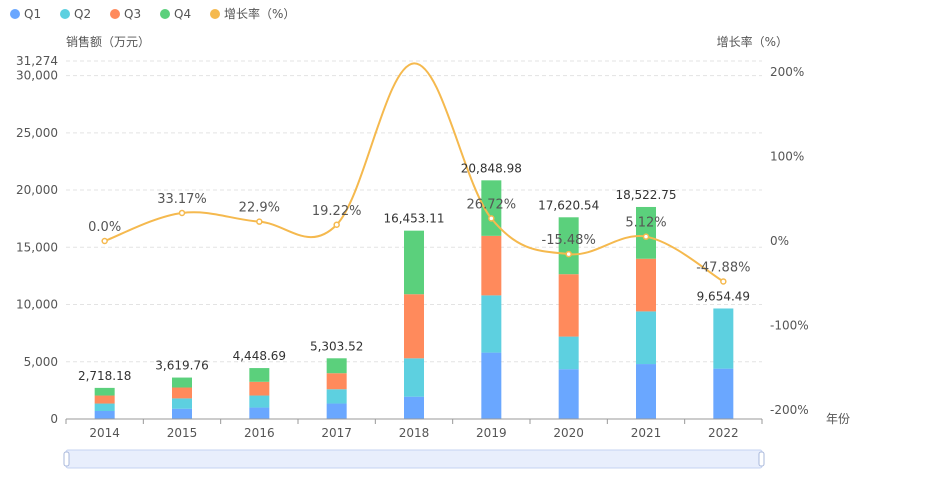  What do you see at coordinates (337, 211) in the screenshot?
I see `growth-label: 19.22%` at bounding box center [337, 211].